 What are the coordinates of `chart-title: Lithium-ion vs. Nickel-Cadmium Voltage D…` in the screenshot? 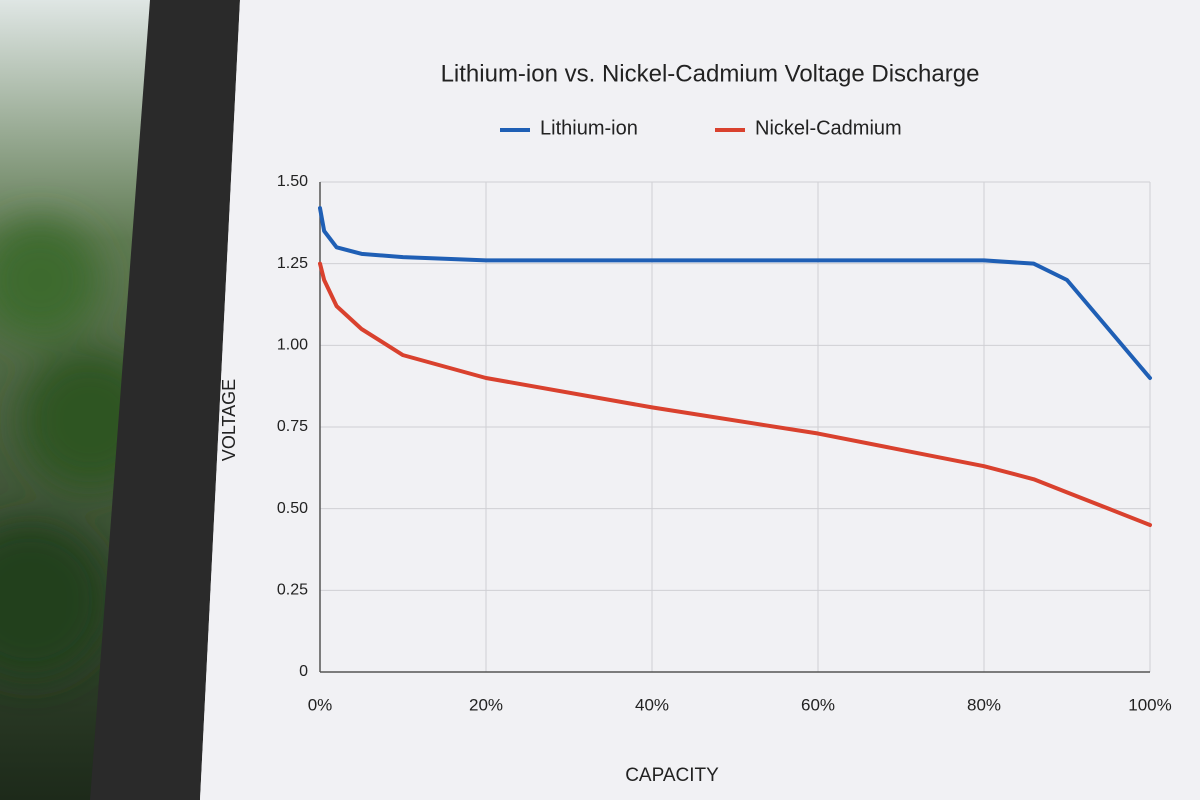 It's located at (710, 73).